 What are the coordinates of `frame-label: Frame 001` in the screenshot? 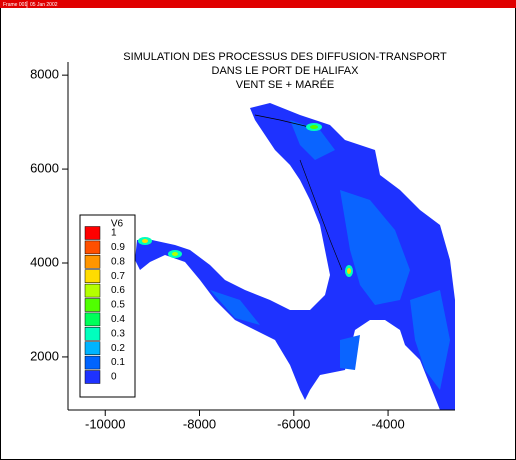 It's located at (15, 5).